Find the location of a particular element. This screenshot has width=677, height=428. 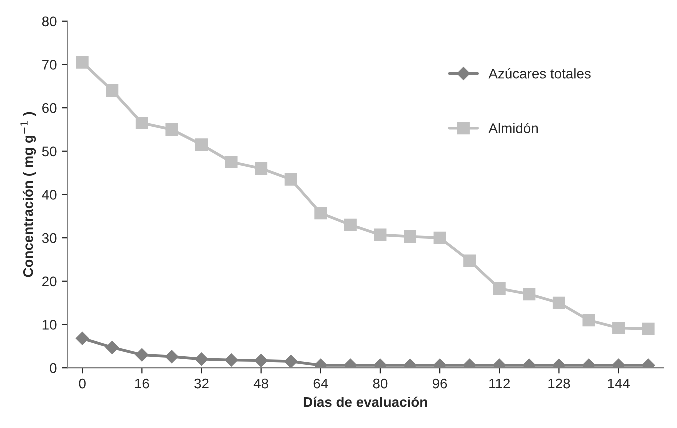

x-tick-label: 64 is located at coordinates (321, 383).